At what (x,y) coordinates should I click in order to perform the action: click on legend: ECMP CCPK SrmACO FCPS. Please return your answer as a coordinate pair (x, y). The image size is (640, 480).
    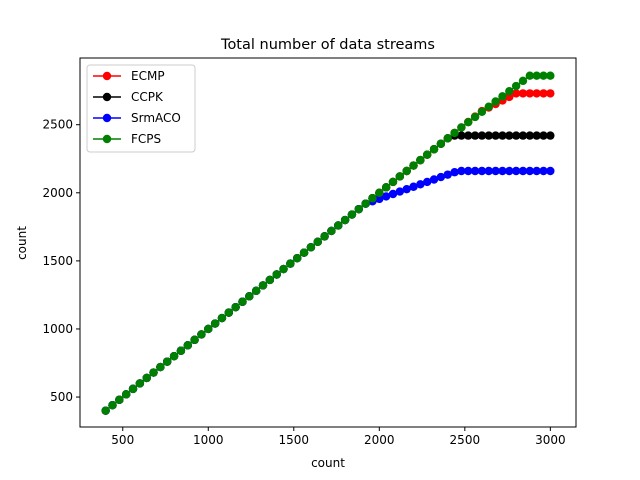
    Looking at the image, I should click on (141, 108).